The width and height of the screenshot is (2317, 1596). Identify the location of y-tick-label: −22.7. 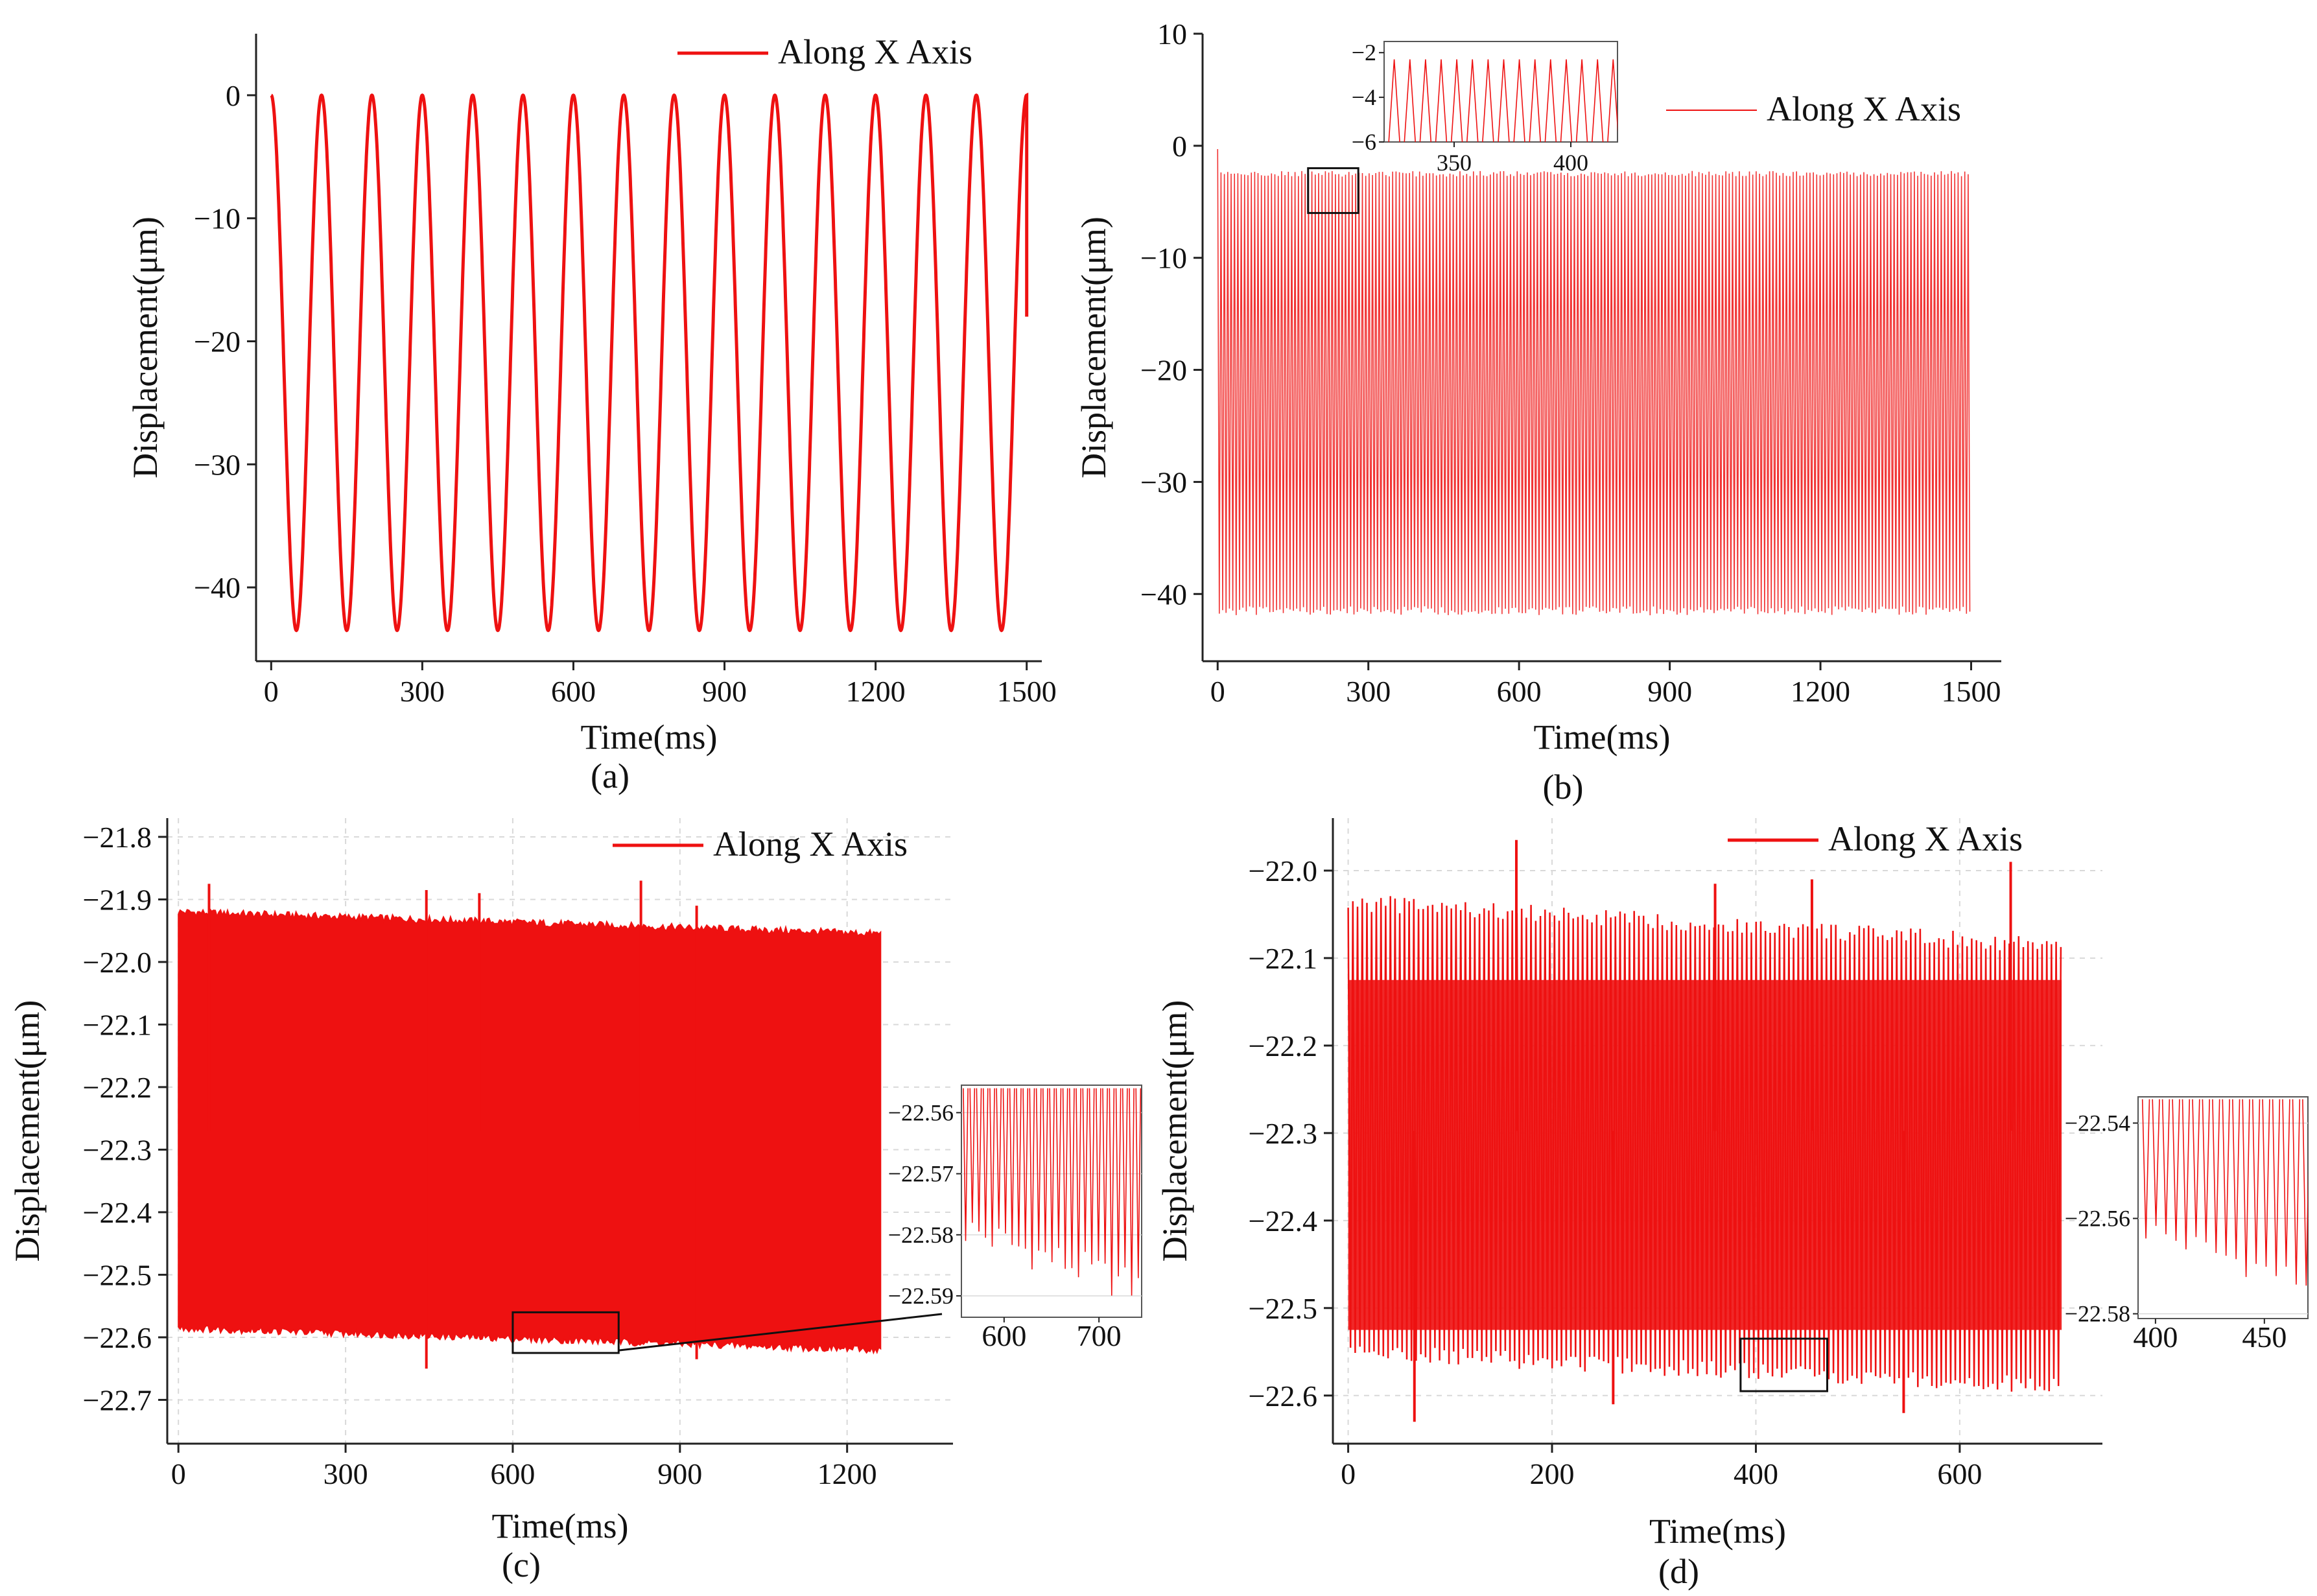
(118, 1399).